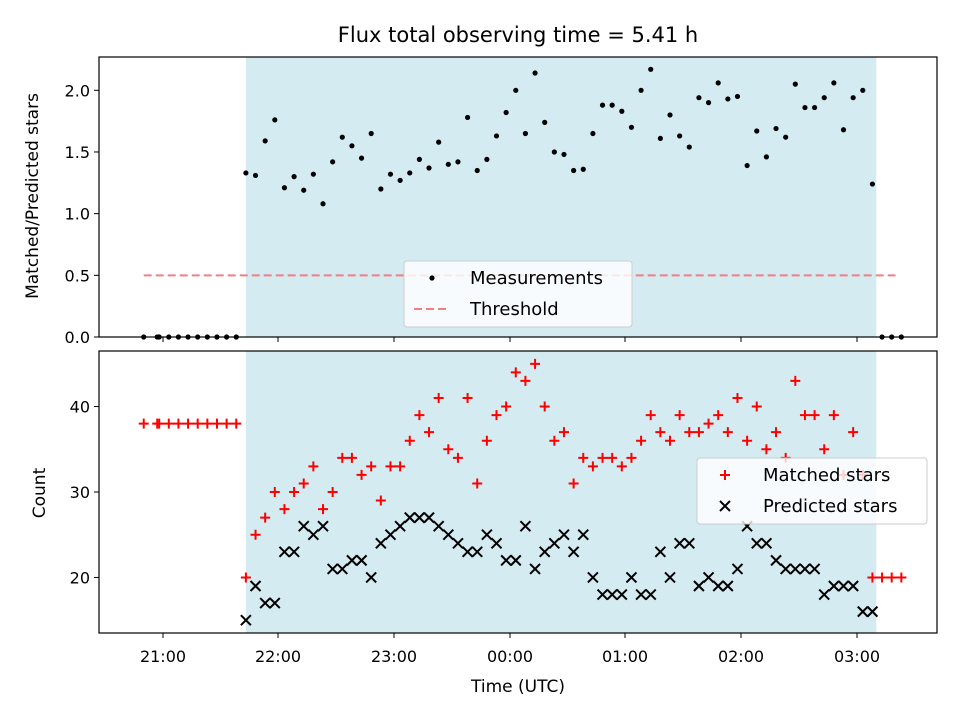 This screenshot has width=960, height=720. I want to click on y-tick-label: 1.0, so click(77, 214).